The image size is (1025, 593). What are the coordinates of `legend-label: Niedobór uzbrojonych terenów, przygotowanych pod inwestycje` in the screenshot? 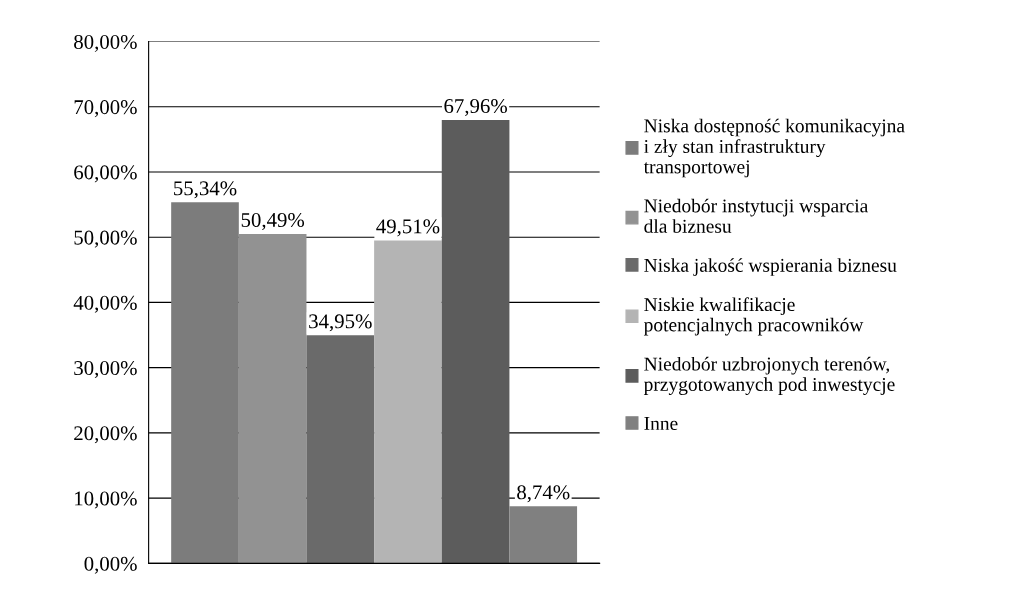 It's located at (769, 375).